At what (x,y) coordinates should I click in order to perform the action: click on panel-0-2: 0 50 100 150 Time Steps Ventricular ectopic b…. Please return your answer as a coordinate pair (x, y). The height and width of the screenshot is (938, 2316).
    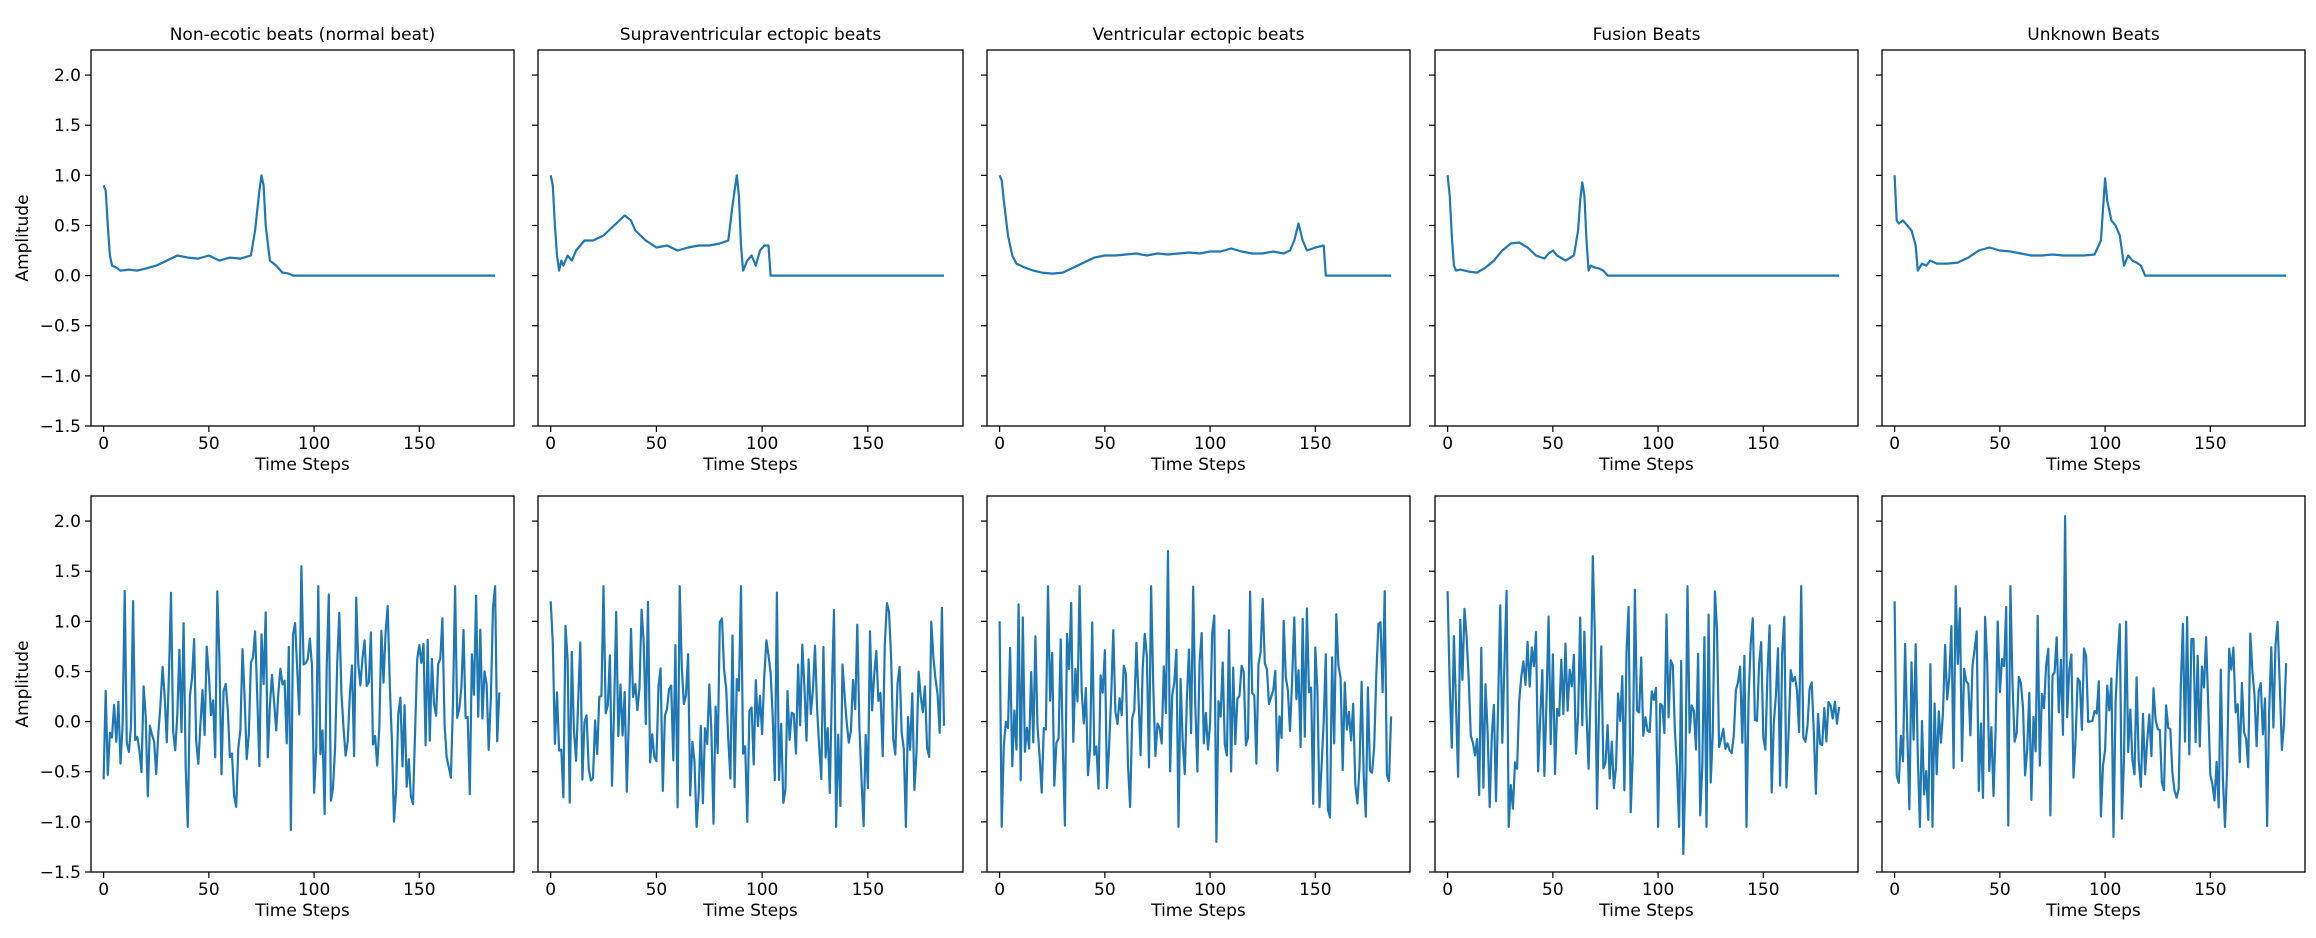
    Looking at the image, I should click on (1196, 250).